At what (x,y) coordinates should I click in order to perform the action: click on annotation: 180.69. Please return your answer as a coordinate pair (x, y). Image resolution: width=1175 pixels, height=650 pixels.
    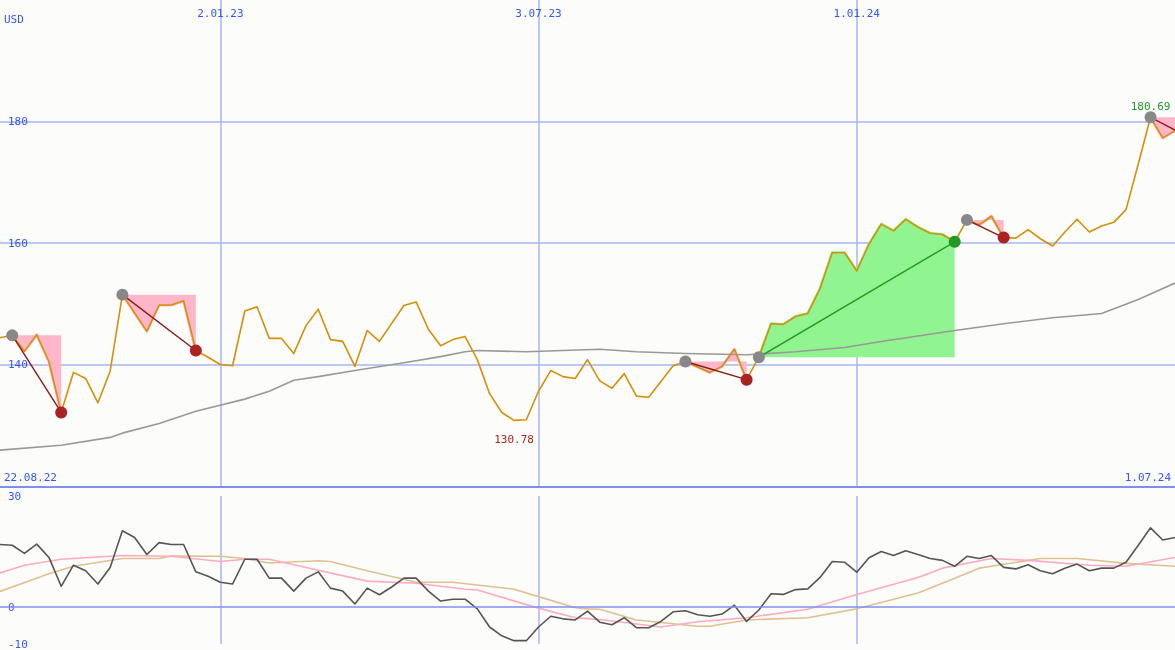
    Looking at the image, I should click on (1150, 107).